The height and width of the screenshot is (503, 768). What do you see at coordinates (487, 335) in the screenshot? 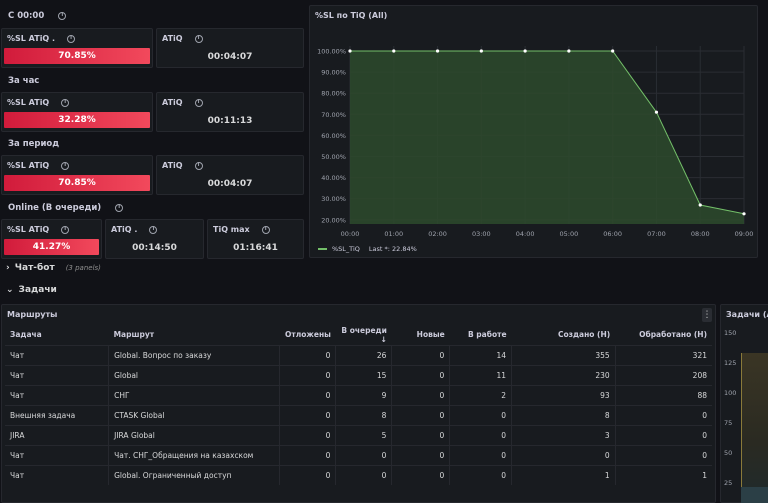
I see `column-header: В работе` at bounding box center [487, 335].